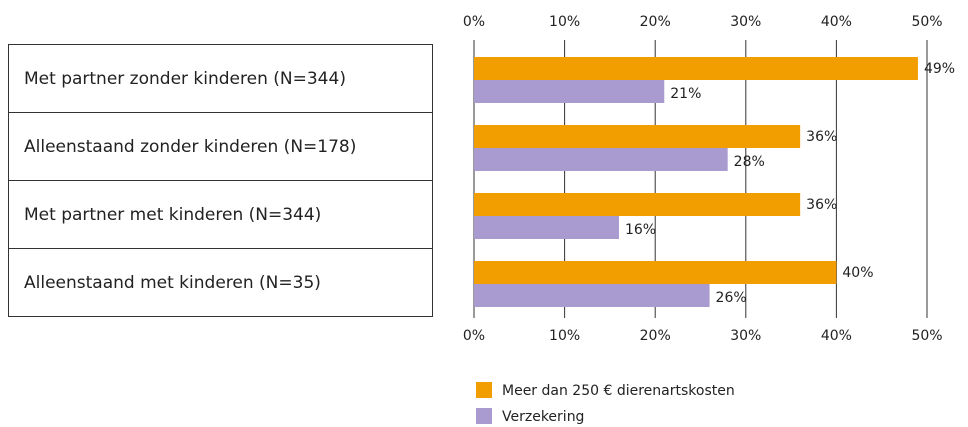 Image resolution: width=968 pixels, height=427 pixels. What do you see at coordinates (172, 283) in the screenshot?
I see `category-label: Alleenstaand met kinderen (N=35)` at bounding box center [172, 283].